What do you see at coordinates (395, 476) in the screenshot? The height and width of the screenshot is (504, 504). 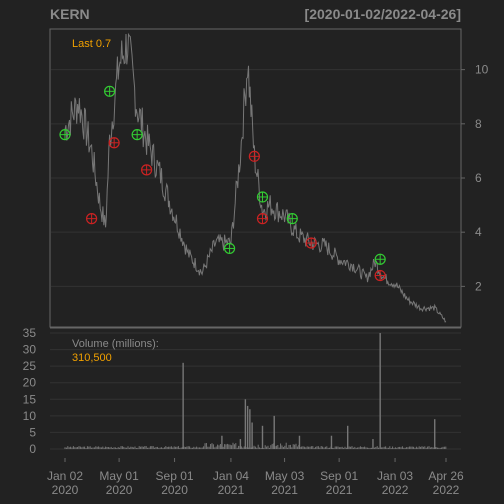 I see `date-tick-label: Jan 03` at bounding box center [395, 476].